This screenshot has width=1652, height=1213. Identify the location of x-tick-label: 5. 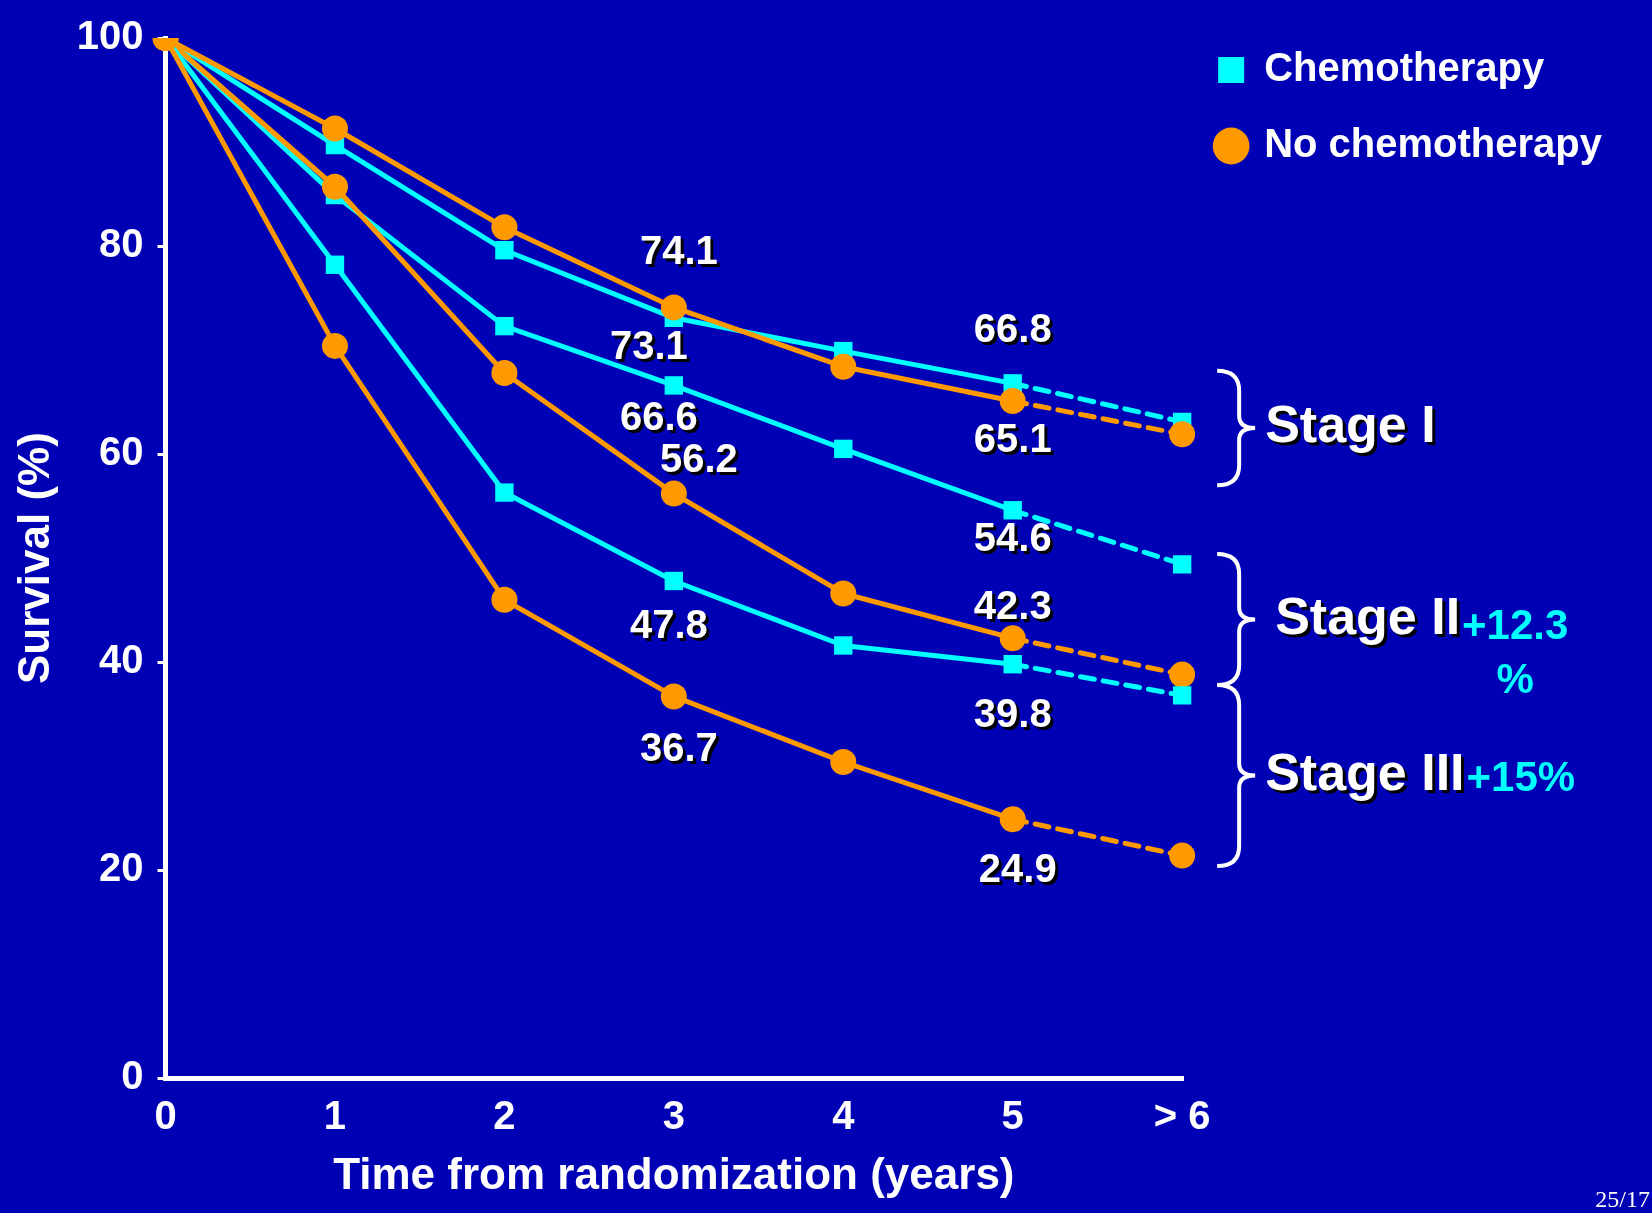
(1012, 1115).